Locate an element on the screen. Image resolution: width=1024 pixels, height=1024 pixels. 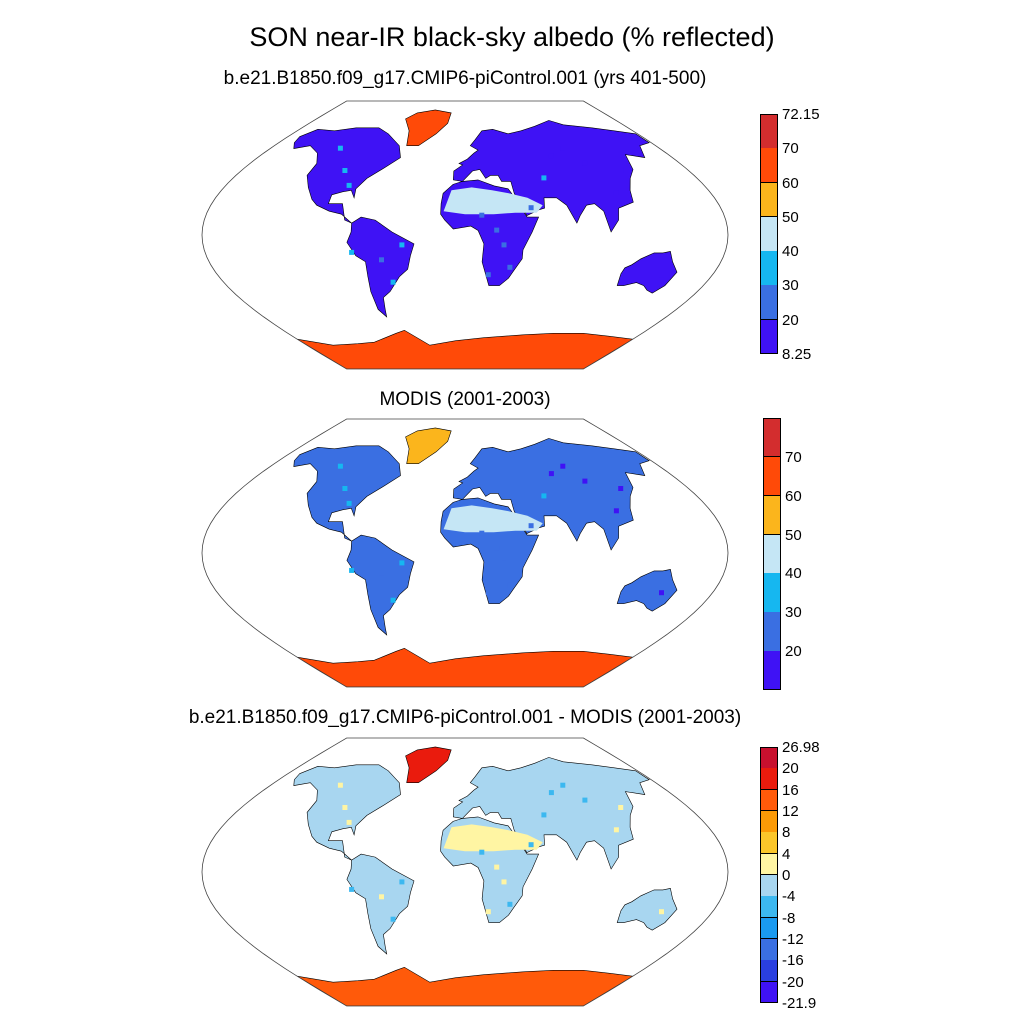
landmass-antarctica is located at coordinates (465, 667).